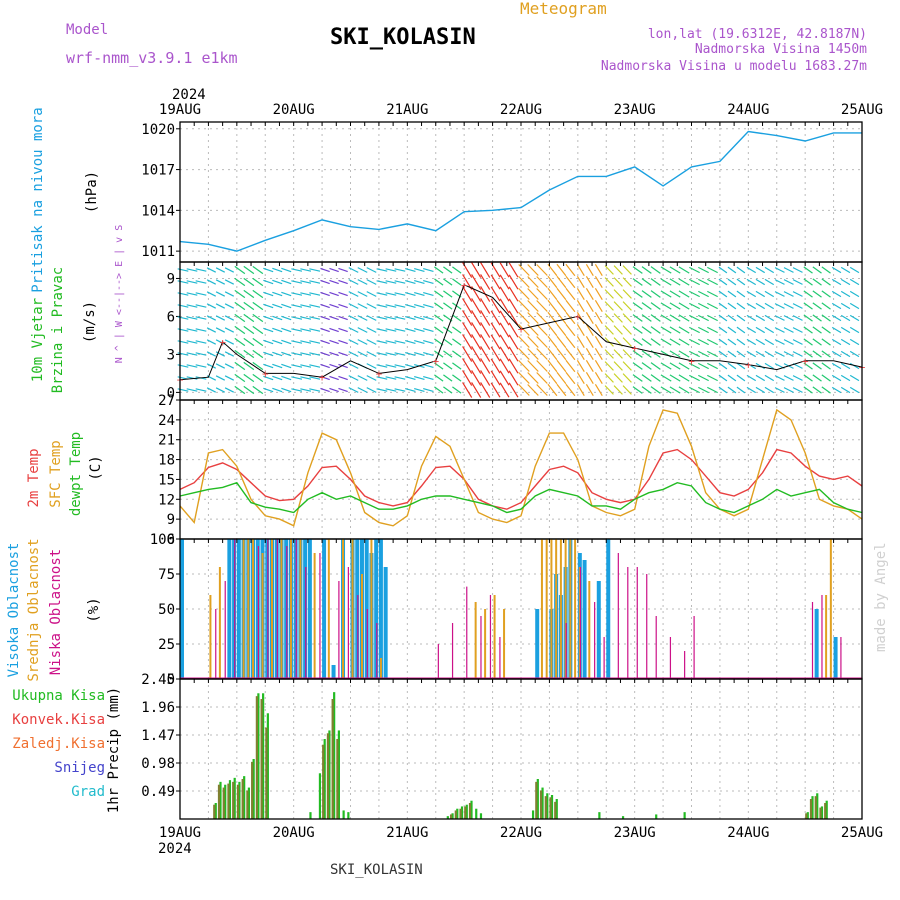 This screenshot has width=900, height=900. I want to click on precip-legend-item: Grad, so click(88, 792).